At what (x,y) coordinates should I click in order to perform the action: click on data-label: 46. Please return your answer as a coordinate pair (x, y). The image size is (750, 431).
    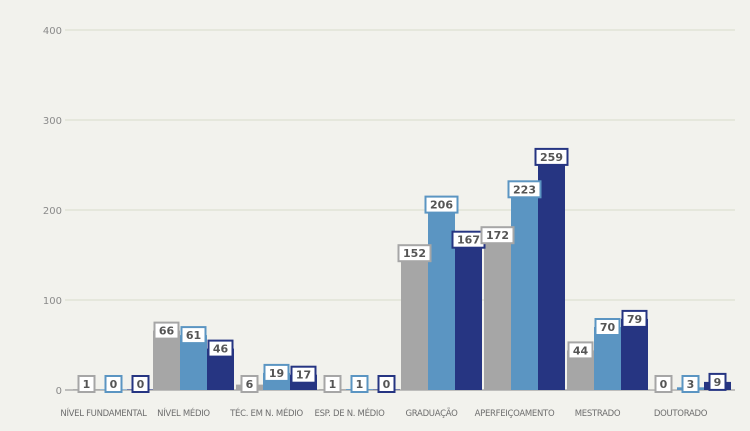
    Looking at the image, I should click on (221, 349).